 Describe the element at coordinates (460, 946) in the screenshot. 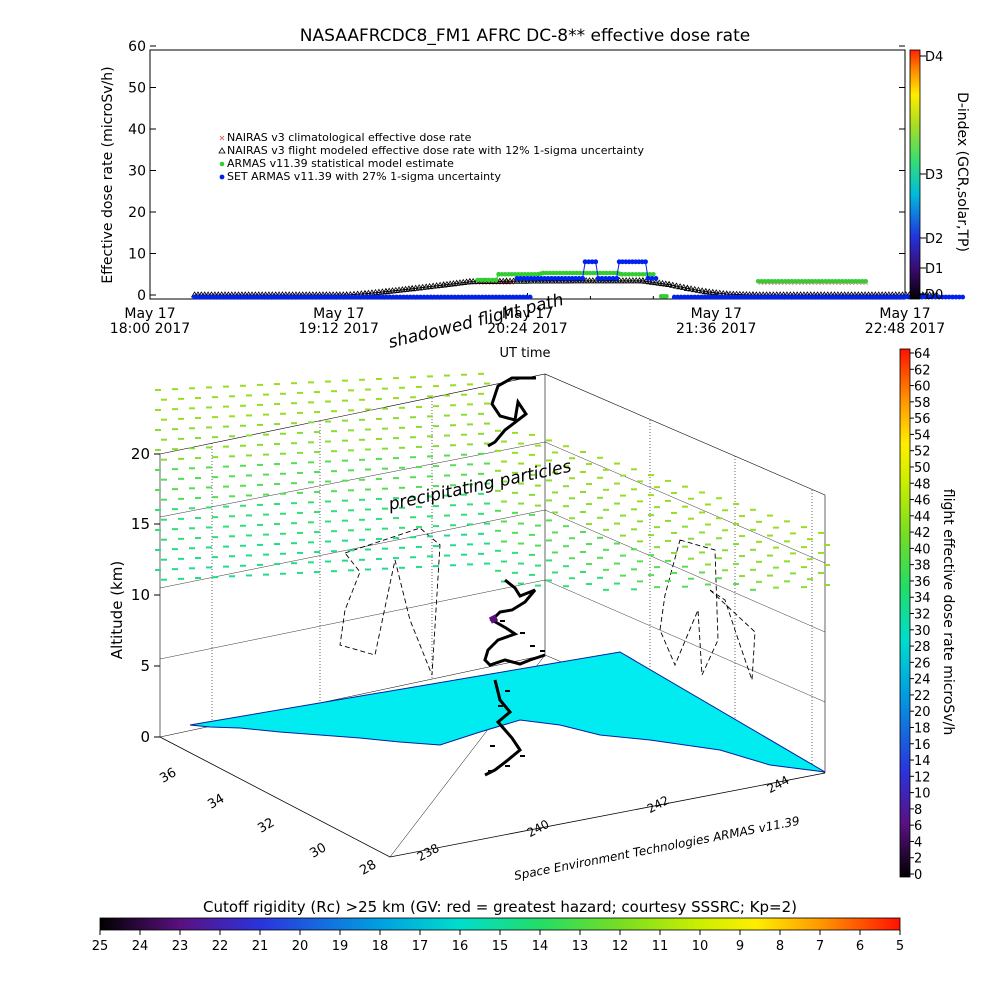

I see `rigidity-colorbar-tick-label: 16` at that location.